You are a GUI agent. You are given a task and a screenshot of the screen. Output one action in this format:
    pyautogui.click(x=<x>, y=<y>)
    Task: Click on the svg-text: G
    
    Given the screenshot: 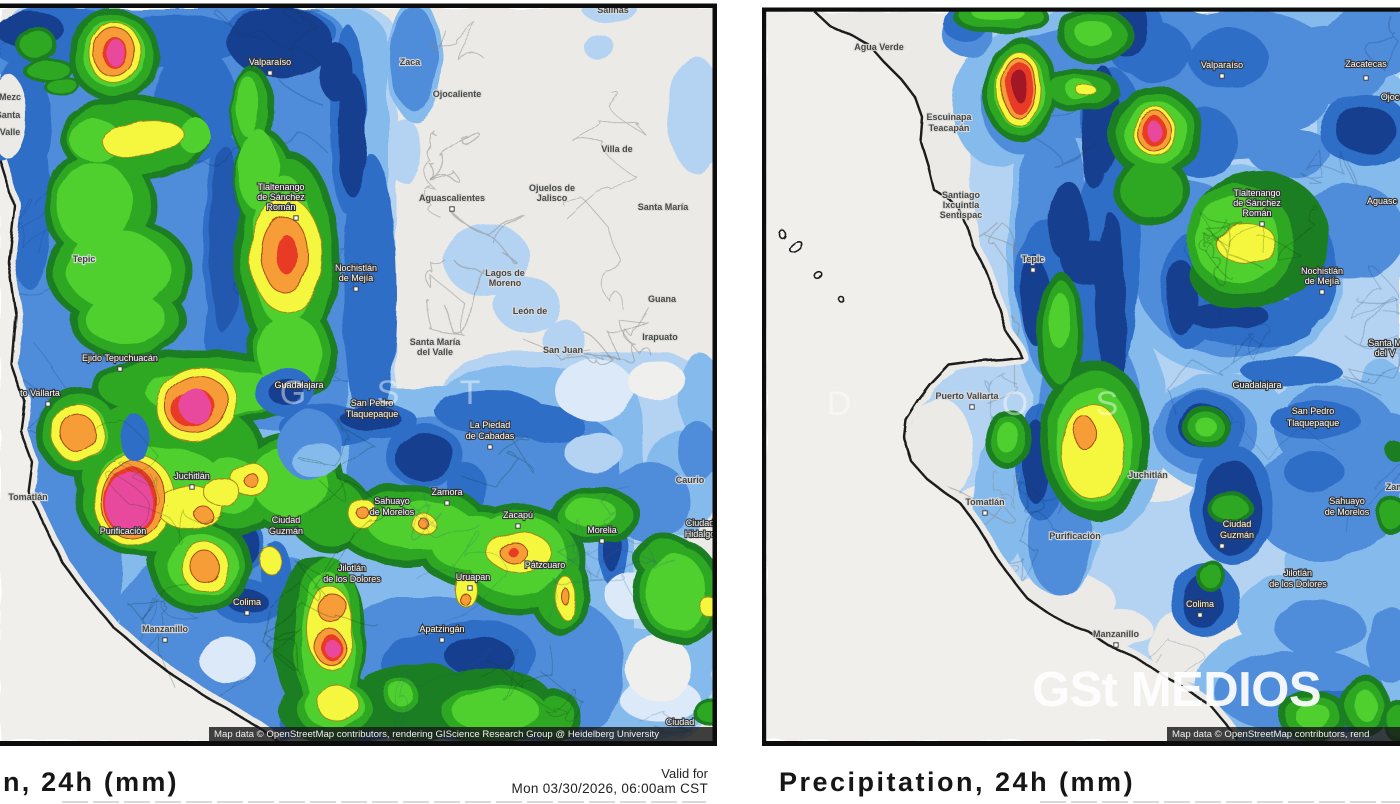 What is the action you would take?
    pyautogui.click(x=293, y=393)
    